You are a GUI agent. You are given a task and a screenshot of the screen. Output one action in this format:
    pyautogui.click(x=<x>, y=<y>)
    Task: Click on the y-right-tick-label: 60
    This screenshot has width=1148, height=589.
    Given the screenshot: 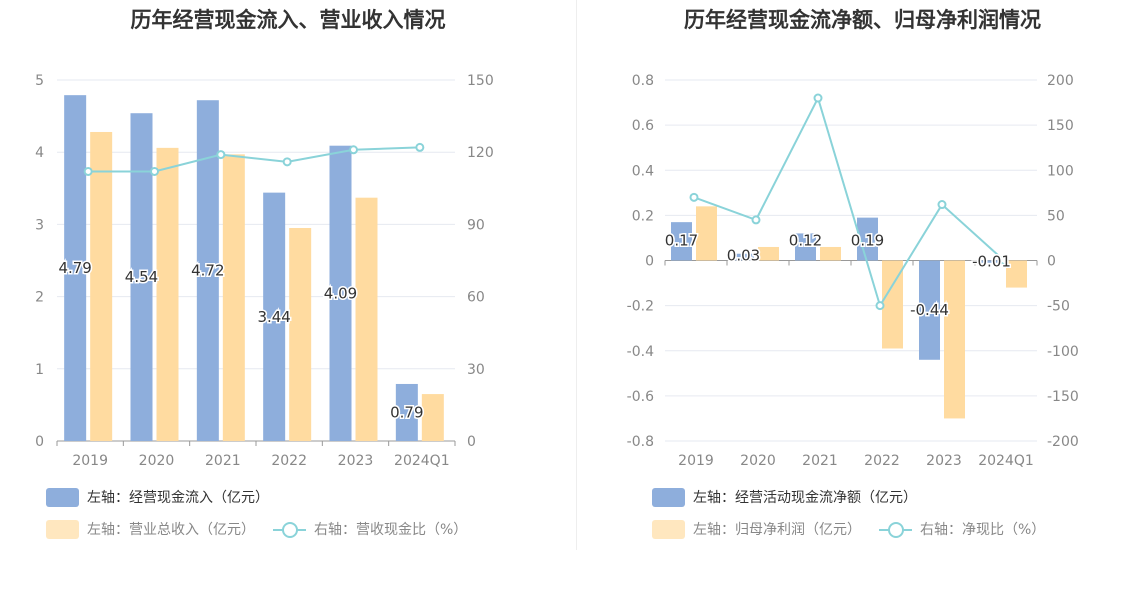 What is the action you would take?
    pyautogui.click(x=476, y=298)
    